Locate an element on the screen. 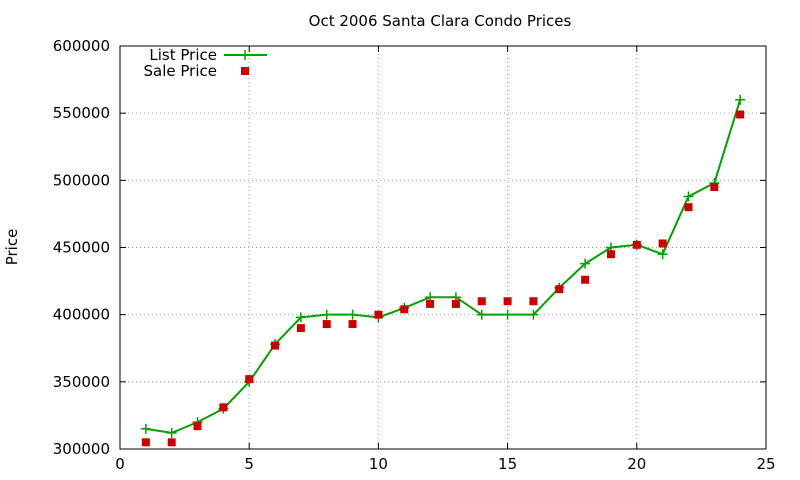  legend: List Price Sale Price is located at coordinates (205, 63).